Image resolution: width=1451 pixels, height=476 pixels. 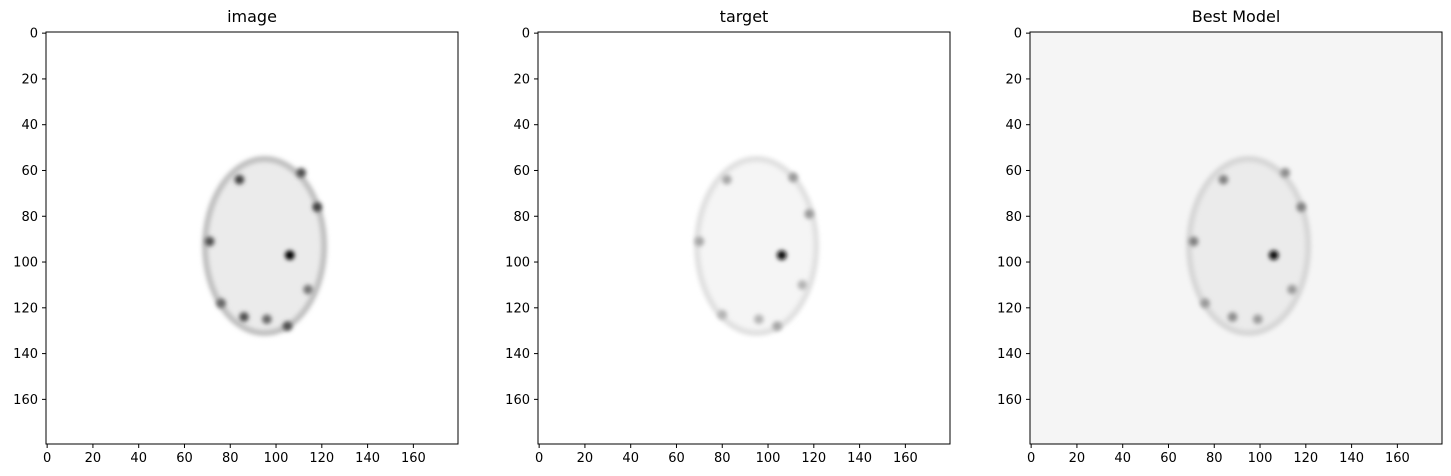 What do you see at coordinates (1236, 16) in the screenshot?
I see `panel-title: Best Model` at bounding box center [1236, 16].